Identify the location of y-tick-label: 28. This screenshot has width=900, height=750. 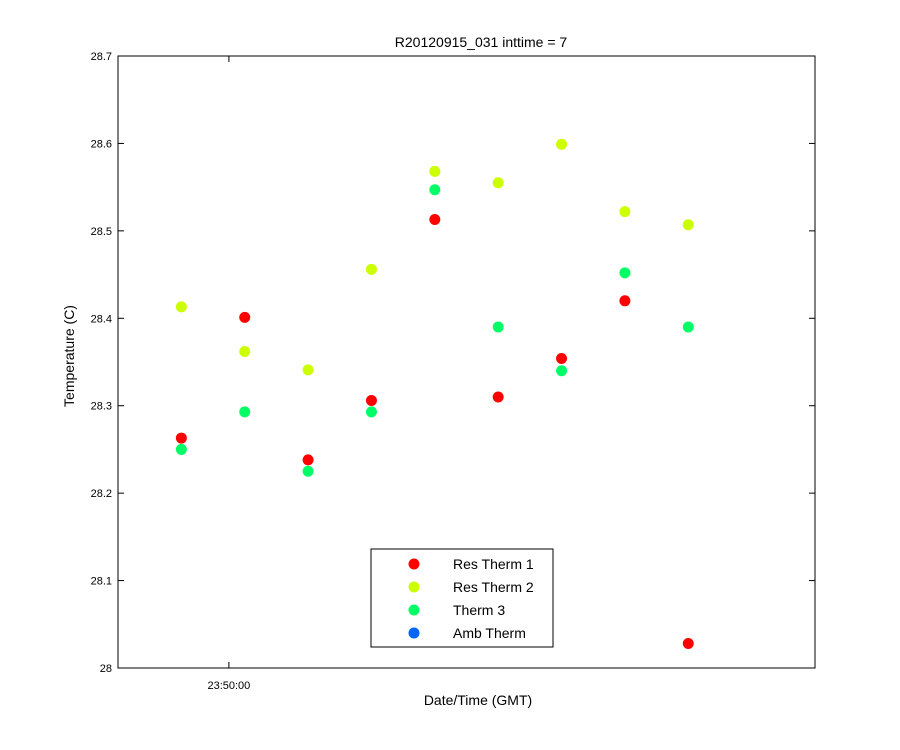
(106, 669).